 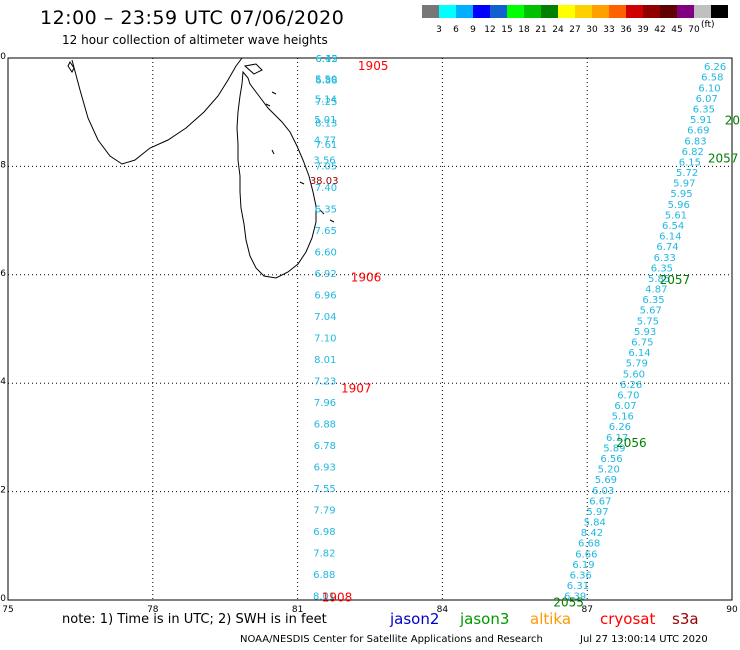 What do you see at coordinates (325, 360) in the screenshot?
I see `swh-value: 8.01` at bounding box center [325, 360].